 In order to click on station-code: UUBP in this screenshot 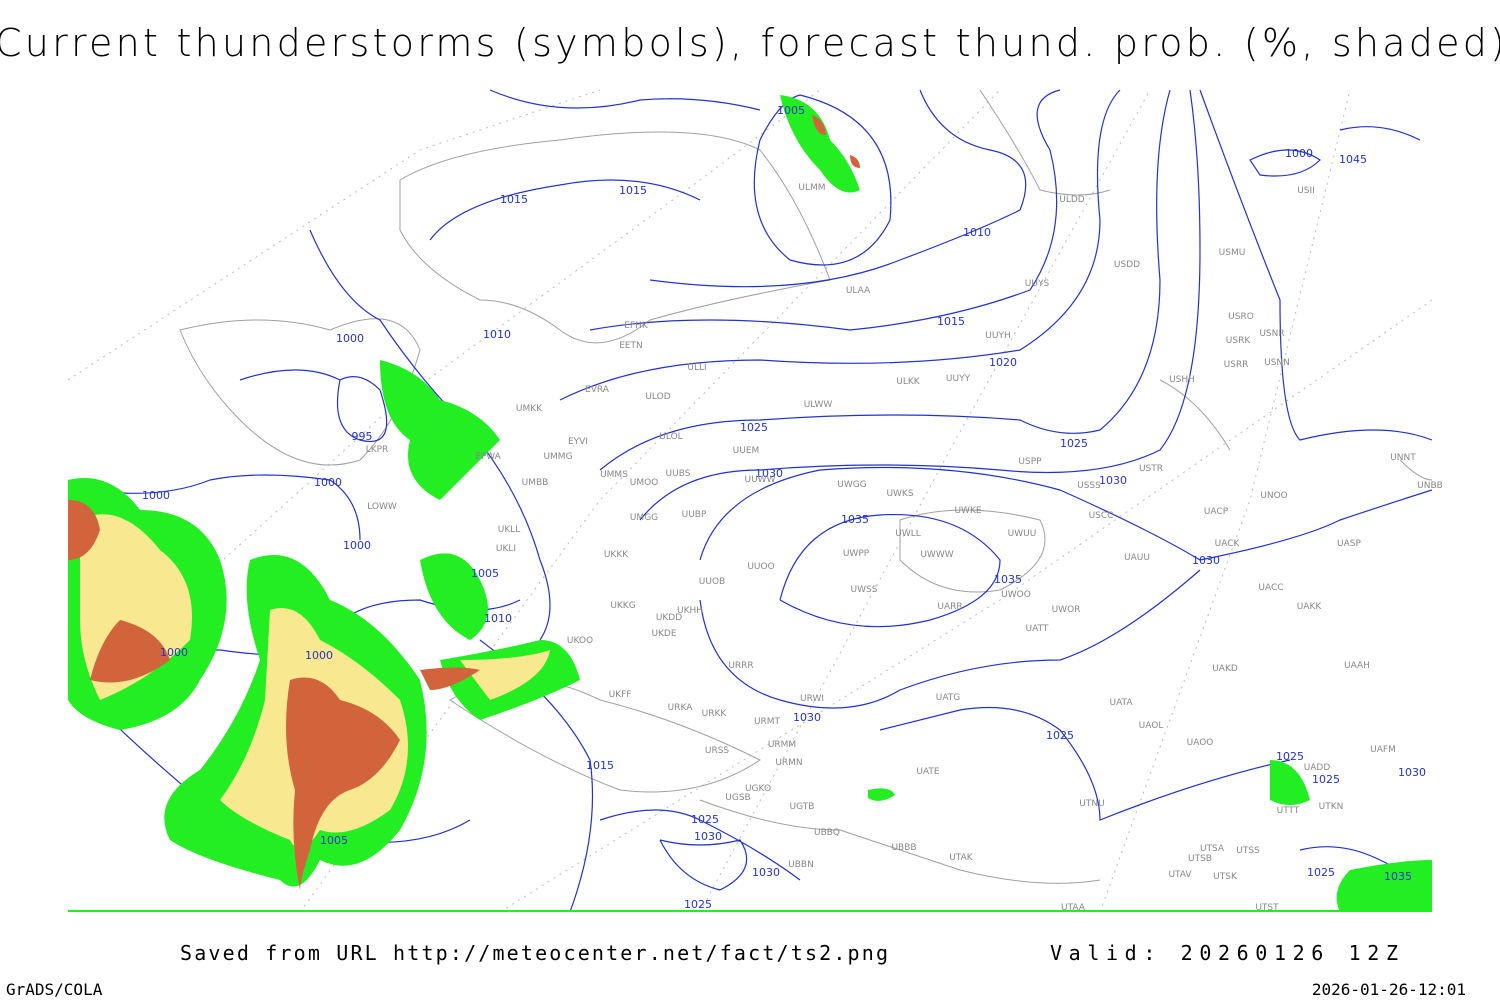, I will do `click(694, 515)`.